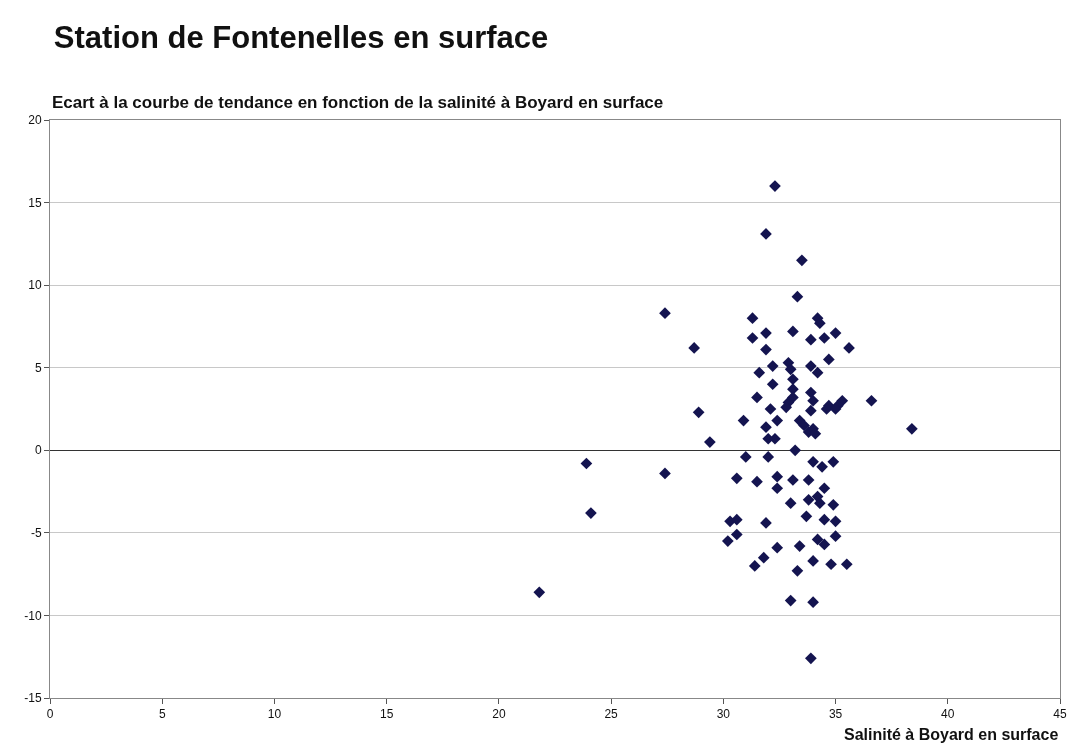 The height and width of the screenshot is (748, 1077). Describe the element at coordinates (301, 37) in the screenshot. I see `chart-title: Station de Fontenelles en surface` at that location.